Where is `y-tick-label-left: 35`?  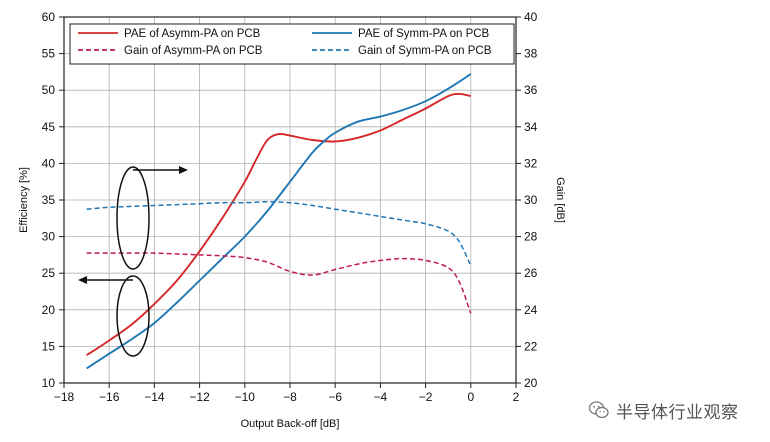
y-tick-label-left: 35 is located at coordinates (49, 200).